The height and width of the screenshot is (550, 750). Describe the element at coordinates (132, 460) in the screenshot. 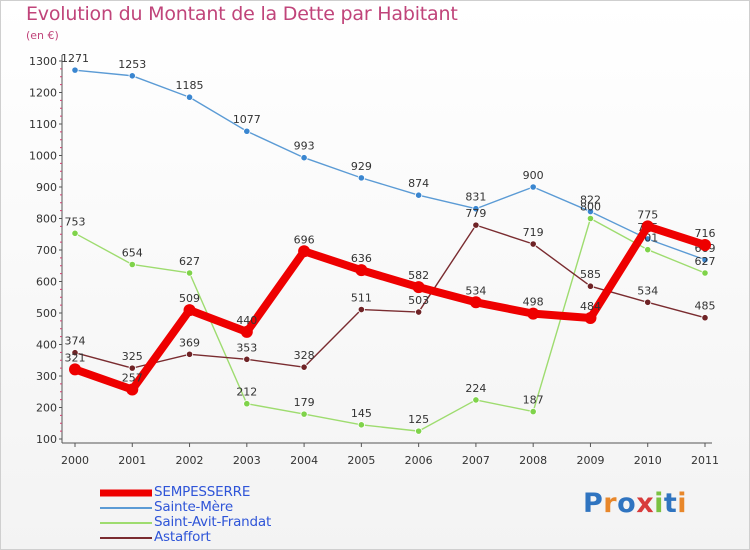

I see `x-tick-label: 2001` at that location.